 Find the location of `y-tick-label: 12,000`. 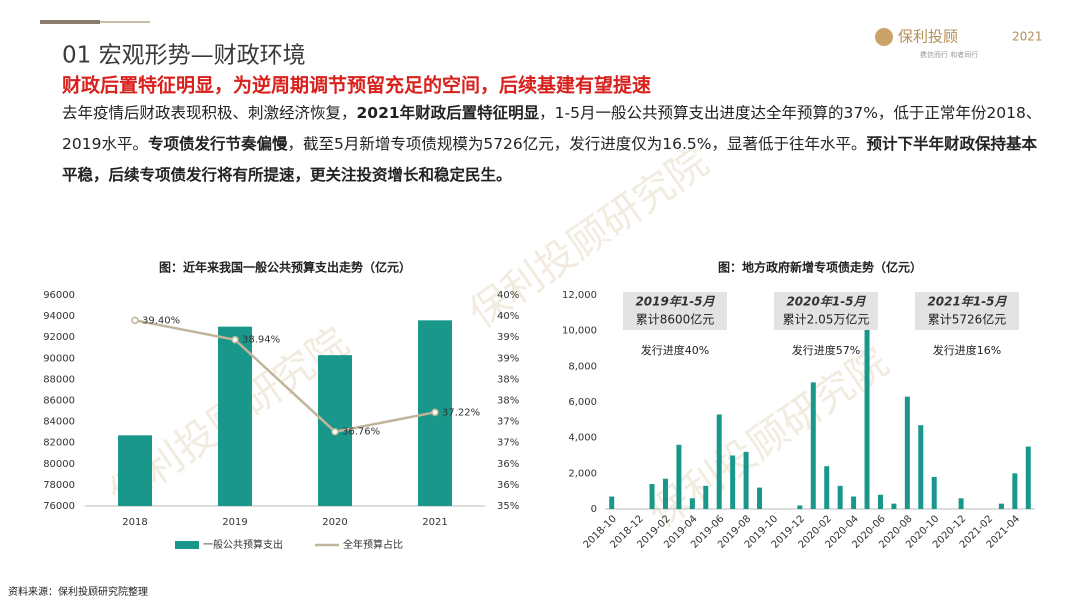

y-tick-label: 12,000 is located at coordinates (579, 295).